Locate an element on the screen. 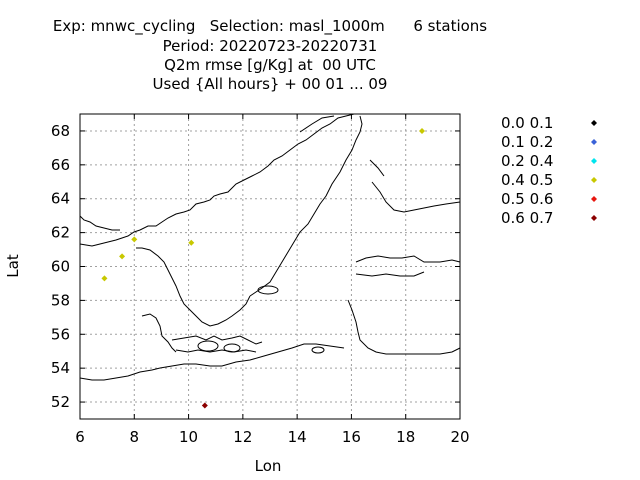 The image size is (640, 480). x-axis-label: Lon is located at coordinates (268, 466).